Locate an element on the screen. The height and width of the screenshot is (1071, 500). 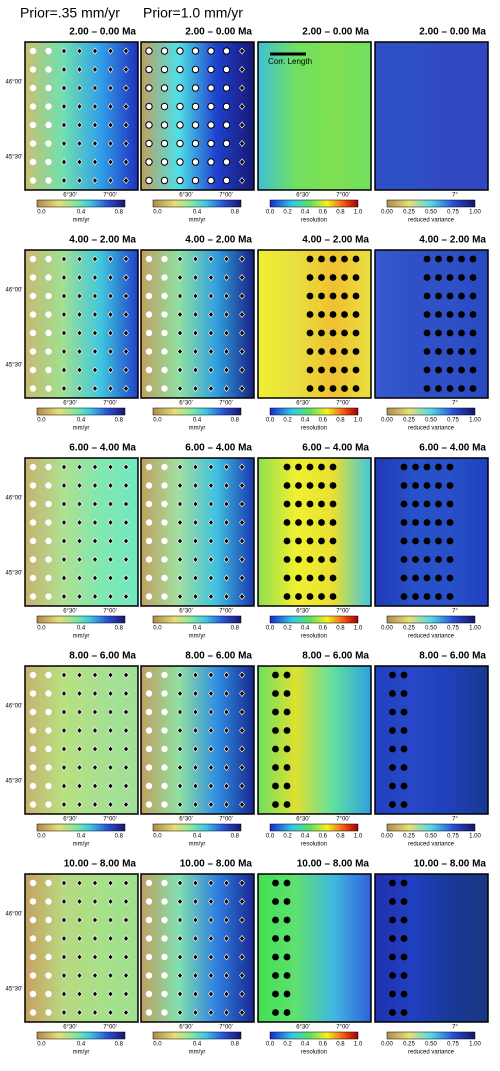
colorbar-tick-label: 0.50 is located at coordinates (431, 1045).